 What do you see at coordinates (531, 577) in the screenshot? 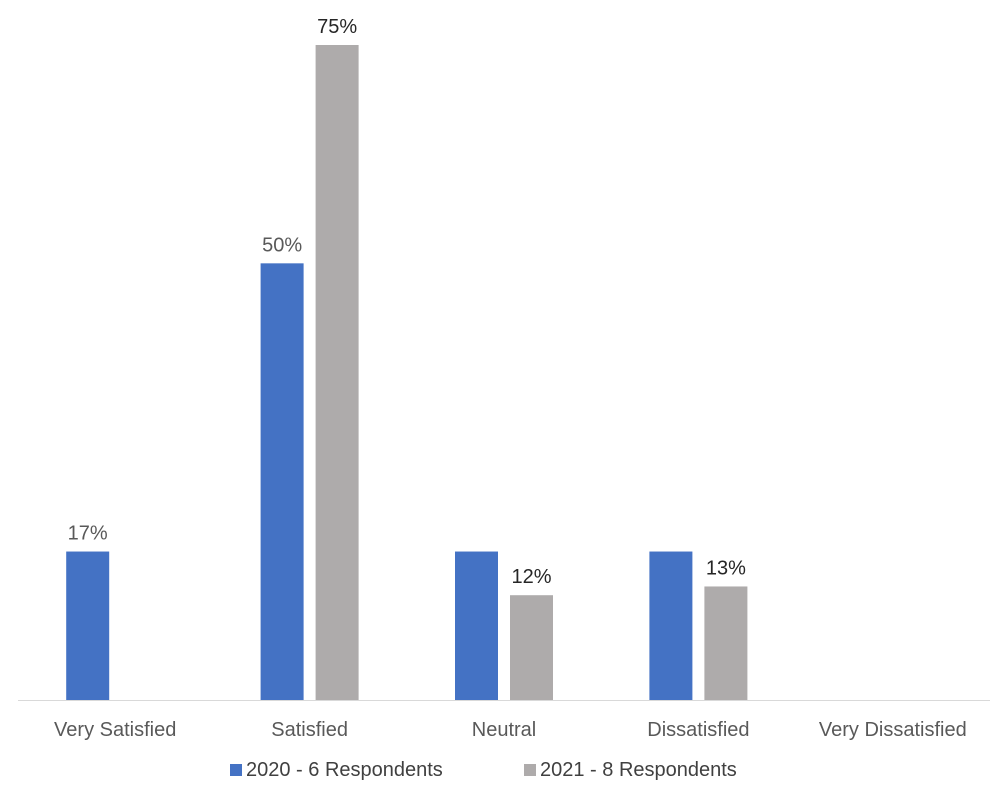
I see `data-label-1-2: 12%` at bounding box center [531, 577].